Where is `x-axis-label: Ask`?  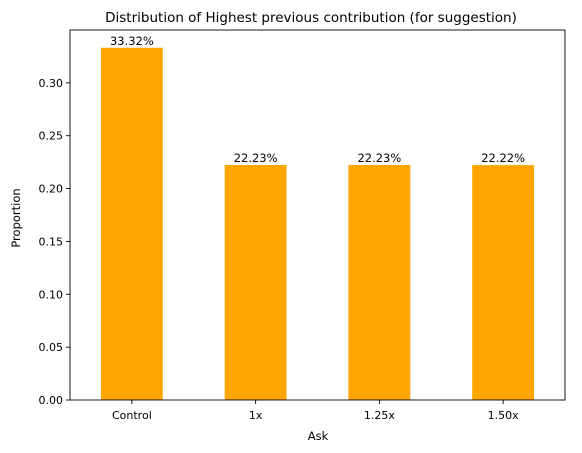 x-axis-label: Ask is located at coordinates (318, 436).